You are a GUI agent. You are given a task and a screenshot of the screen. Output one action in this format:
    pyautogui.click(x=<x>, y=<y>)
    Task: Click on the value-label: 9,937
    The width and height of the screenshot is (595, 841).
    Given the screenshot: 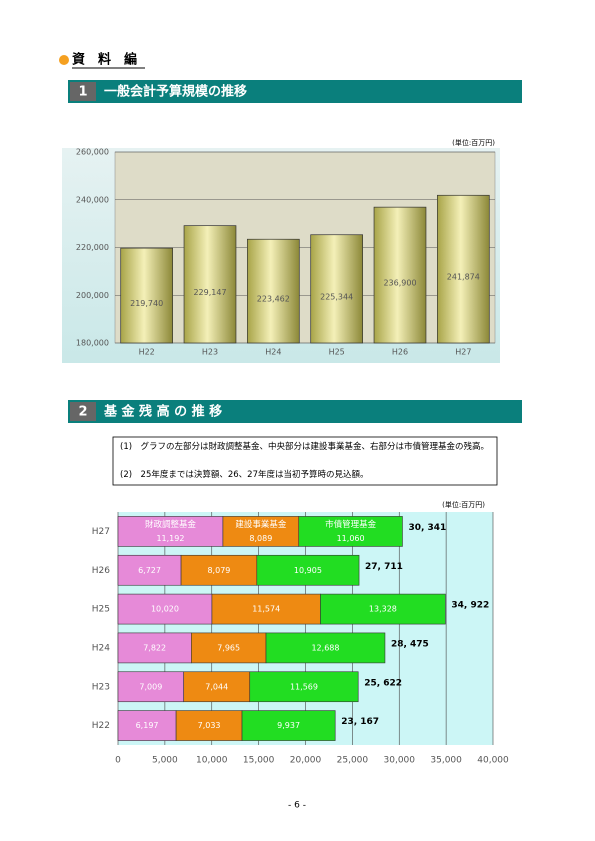 What is the action you would take?
    pyautogui.click(x=288, y=725)
    